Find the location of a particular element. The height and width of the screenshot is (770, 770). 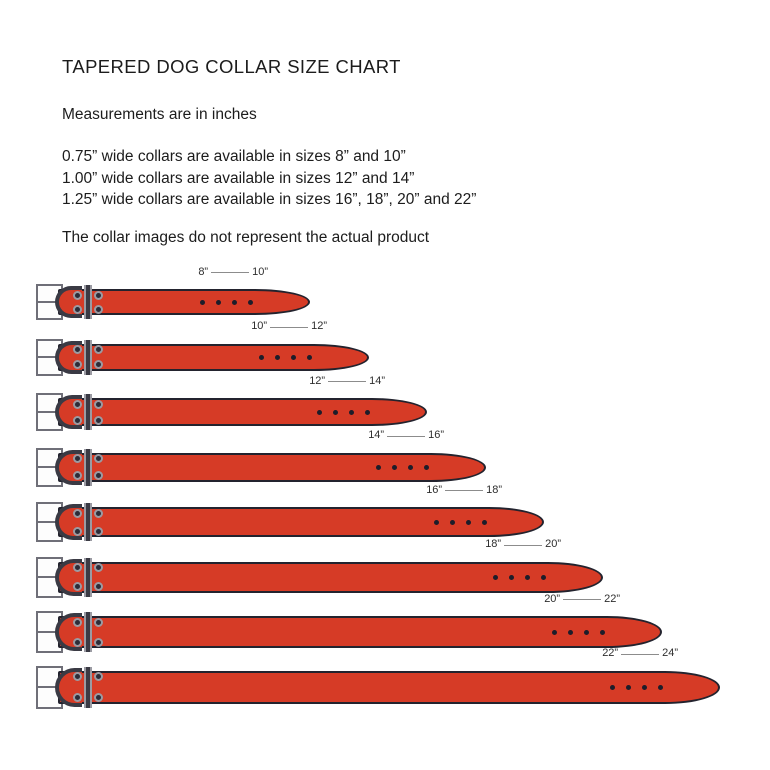

size-max-label: 22” is located at coordinates (612, 598).